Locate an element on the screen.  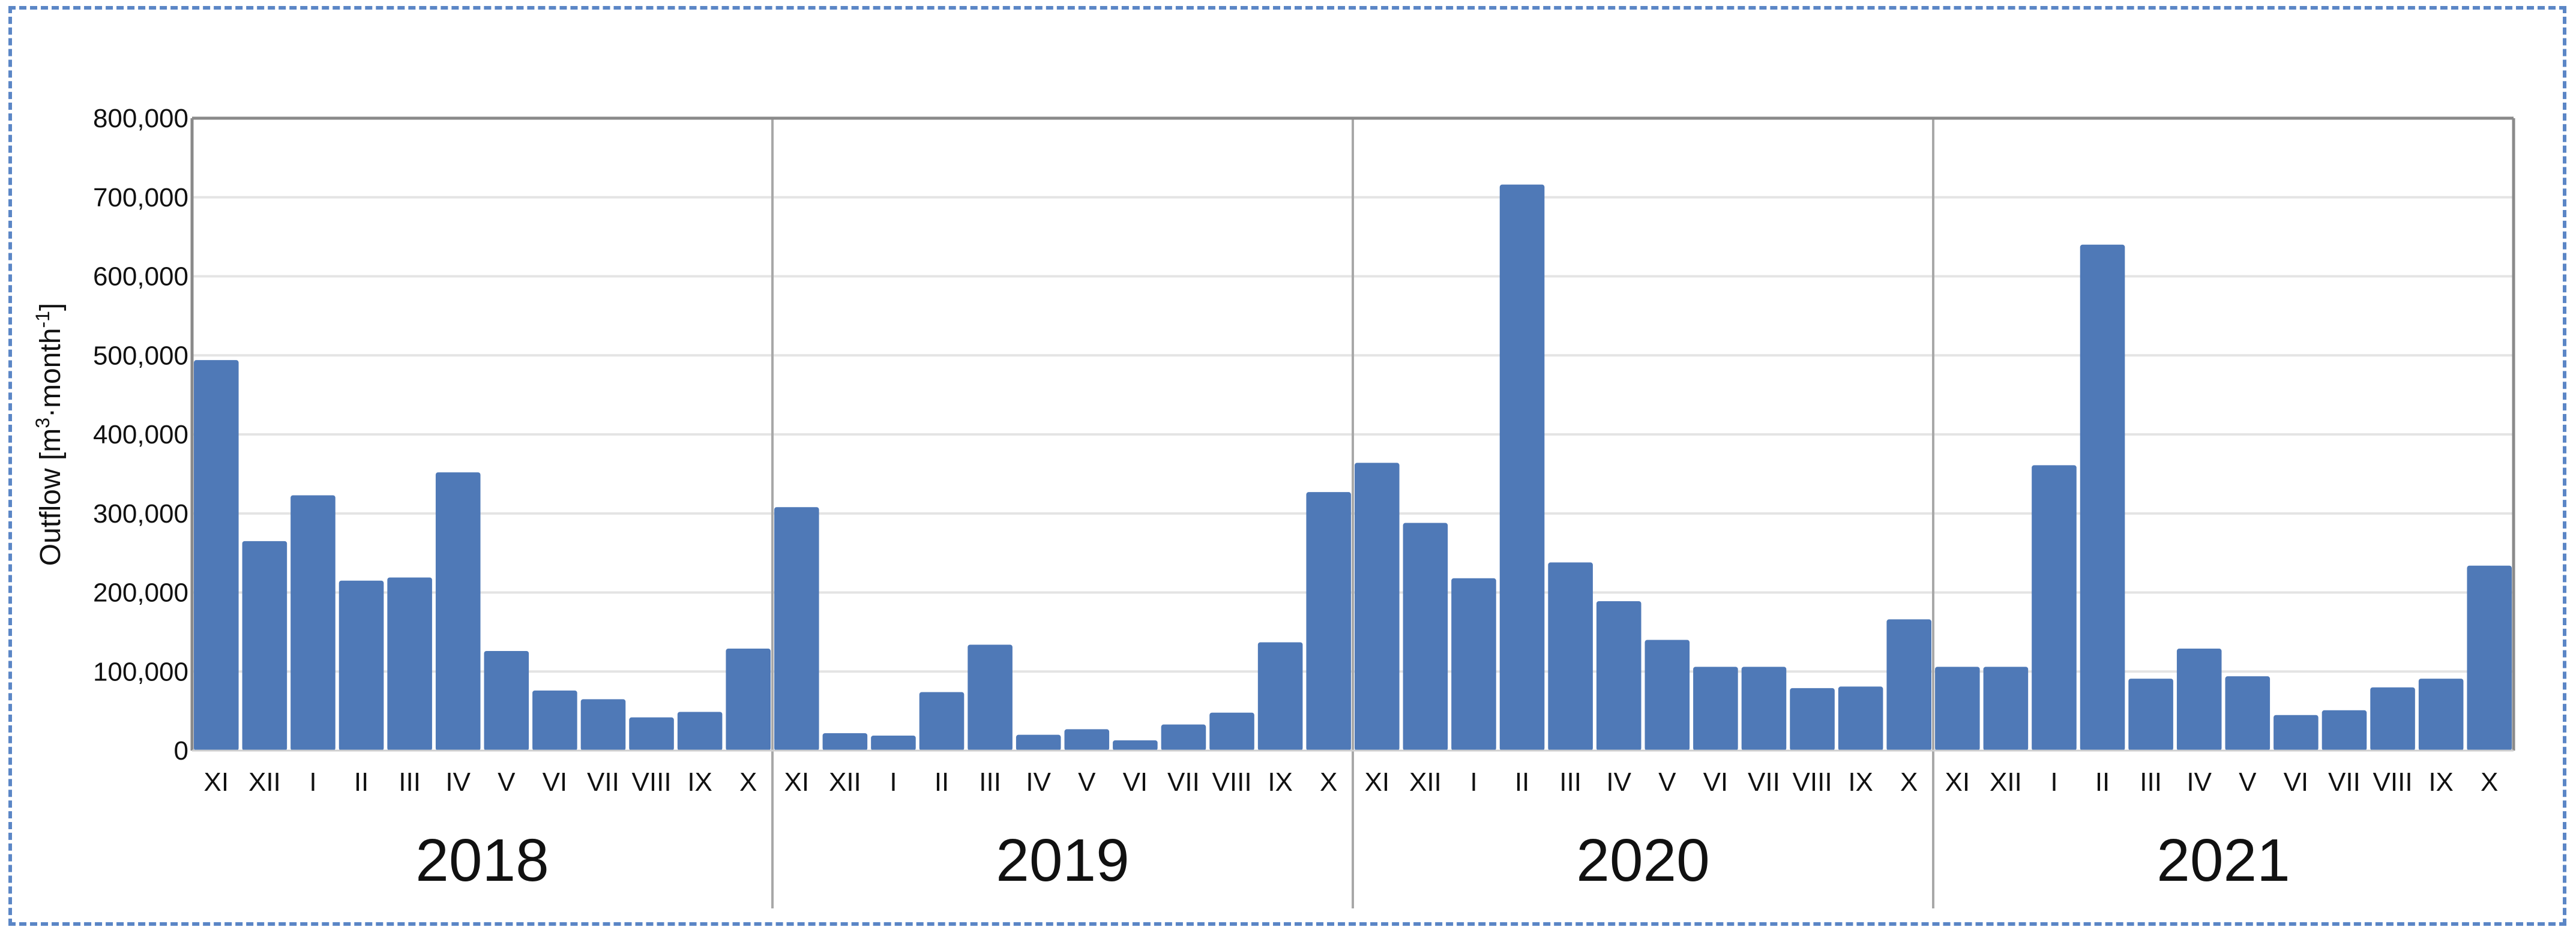
bar-2020-VI is located at coordinates (1715, 709).